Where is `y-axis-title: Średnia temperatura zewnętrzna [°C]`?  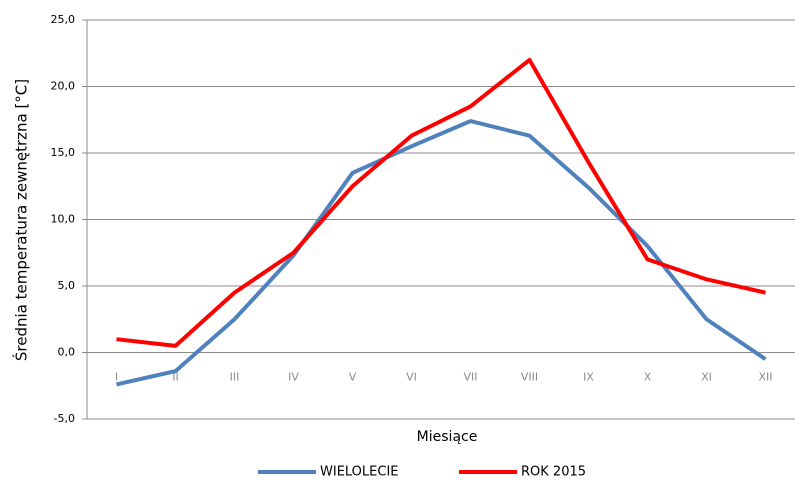 y-axis-title: Średnia temperatura zewnętrzna [°C] is located at coordinates (21, 220).